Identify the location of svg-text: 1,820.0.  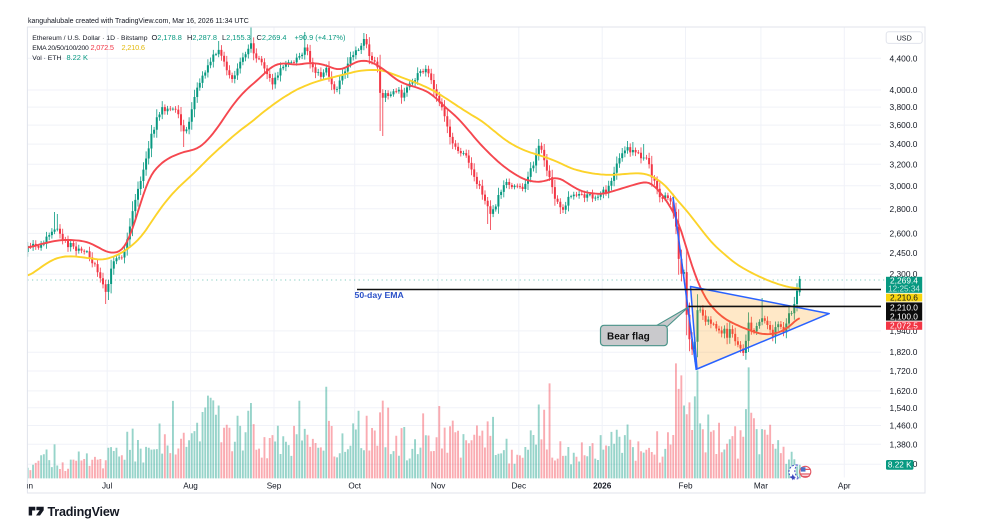
(904, 352).